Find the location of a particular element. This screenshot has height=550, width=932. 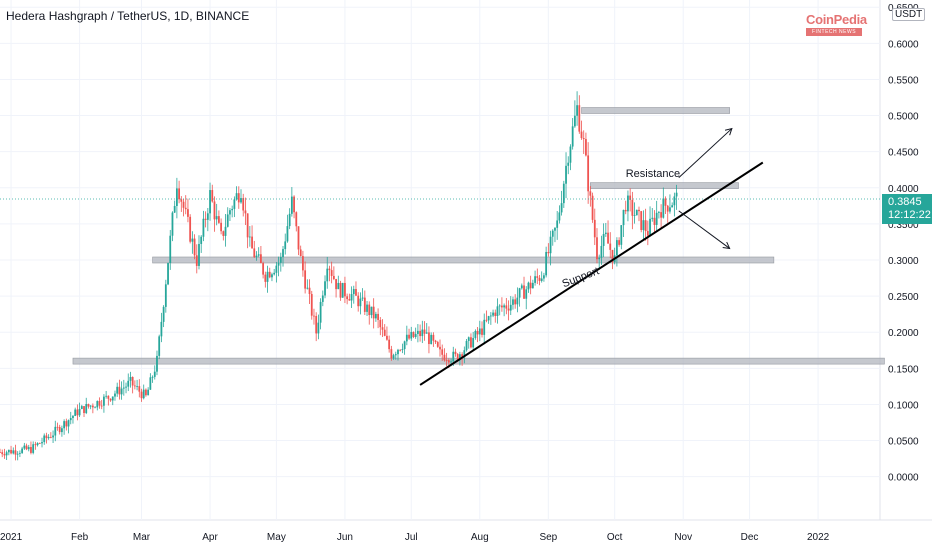

chart-title: Hedera Hashgraph / TetherUS, 1D, BINANCE is located at coordinates (128, 16).